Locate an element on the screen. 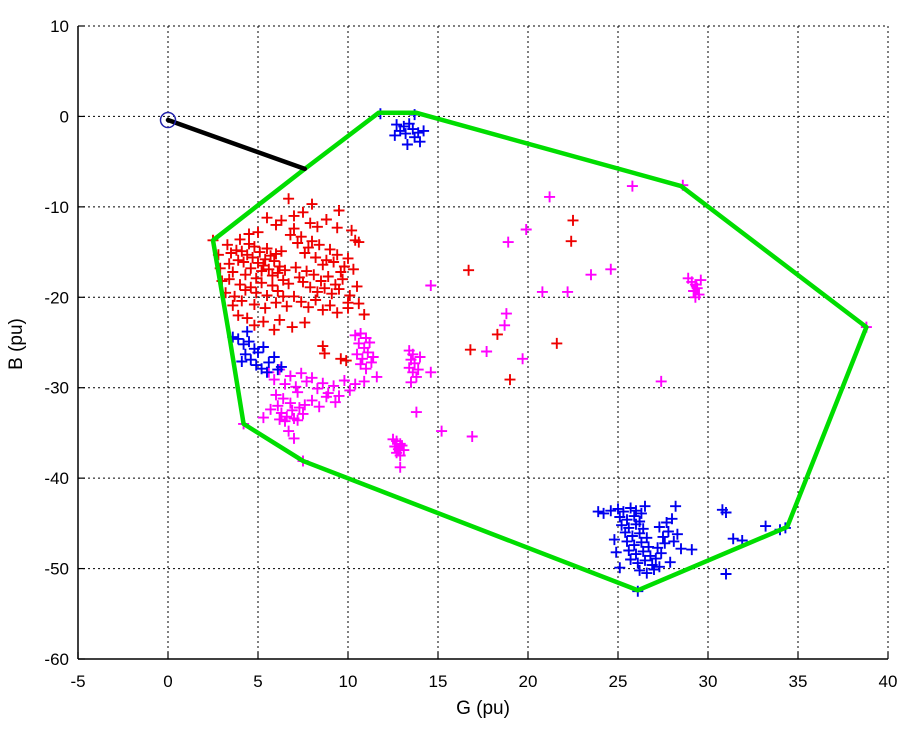 The width and height of the screenshot is (912, 732). y-tick-label: -10 is located at coordinates (56, 207).